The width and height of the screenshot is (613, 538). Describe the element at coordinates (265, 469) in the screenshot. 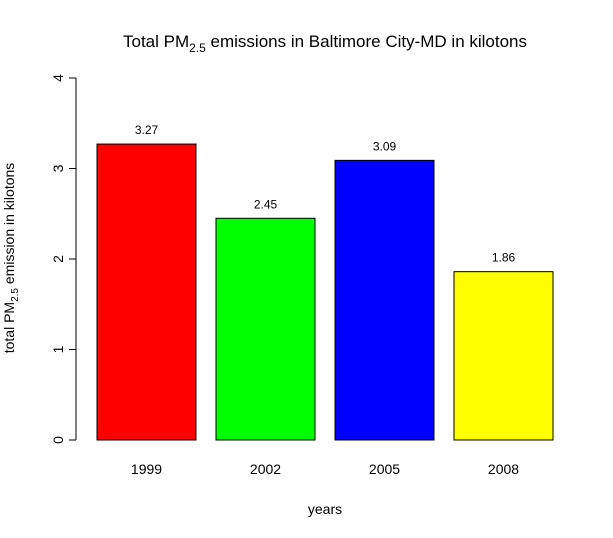

I see `category-label-2002: 2002` at that location.